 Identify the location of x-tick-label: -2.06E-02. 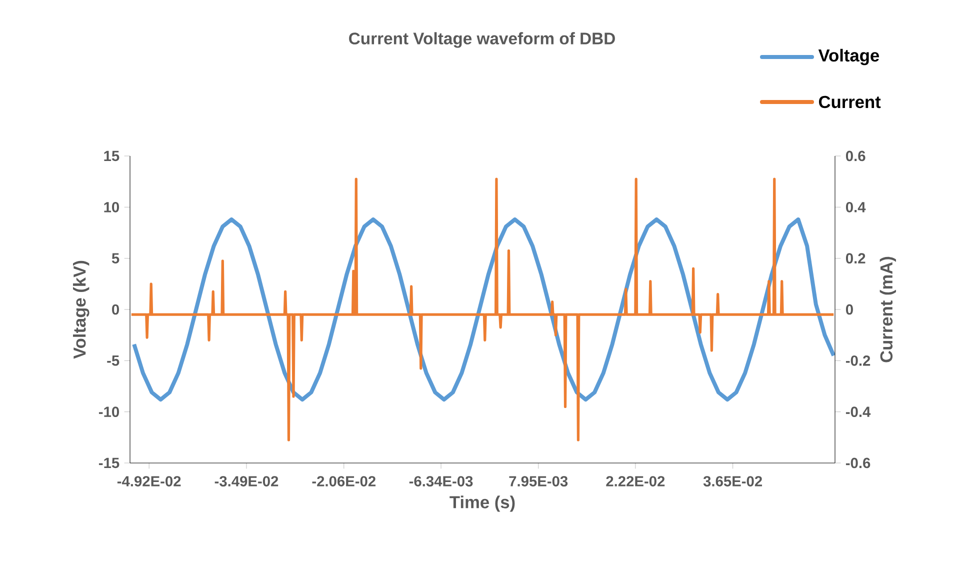
(344, 481).